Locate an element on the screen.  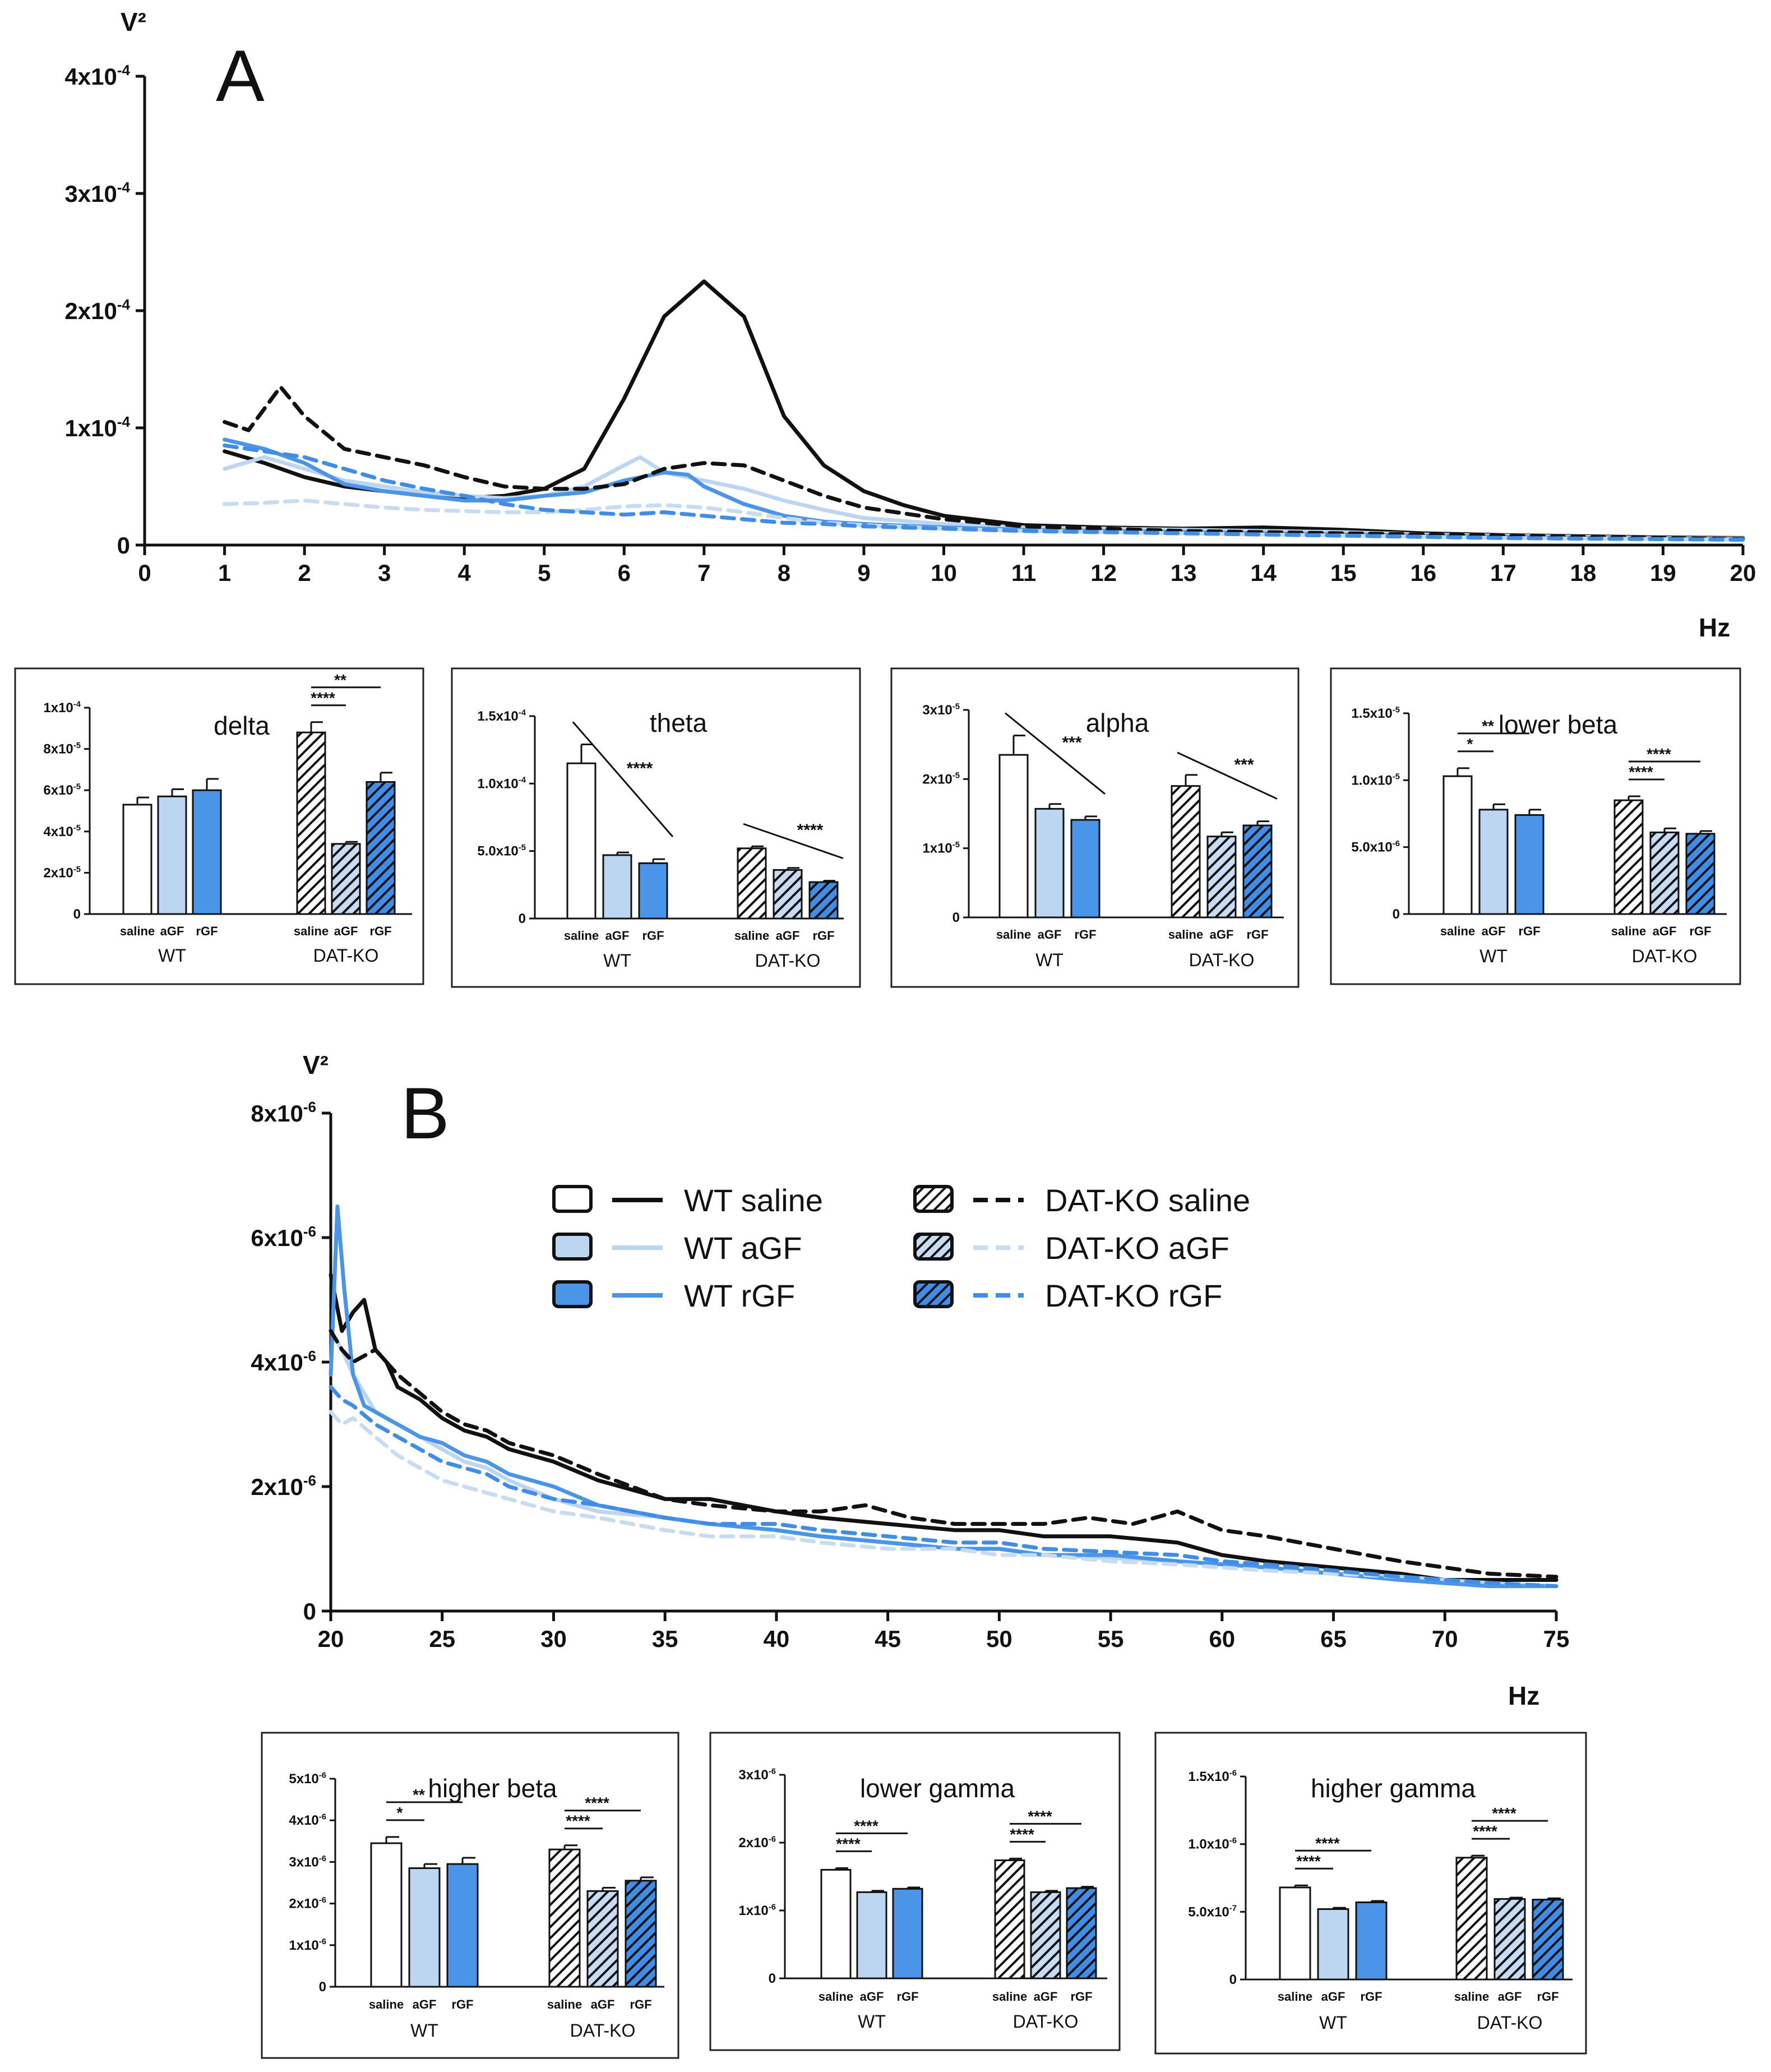
panel-a-series-dat-ko-agf is located at coordinates (984, 520).